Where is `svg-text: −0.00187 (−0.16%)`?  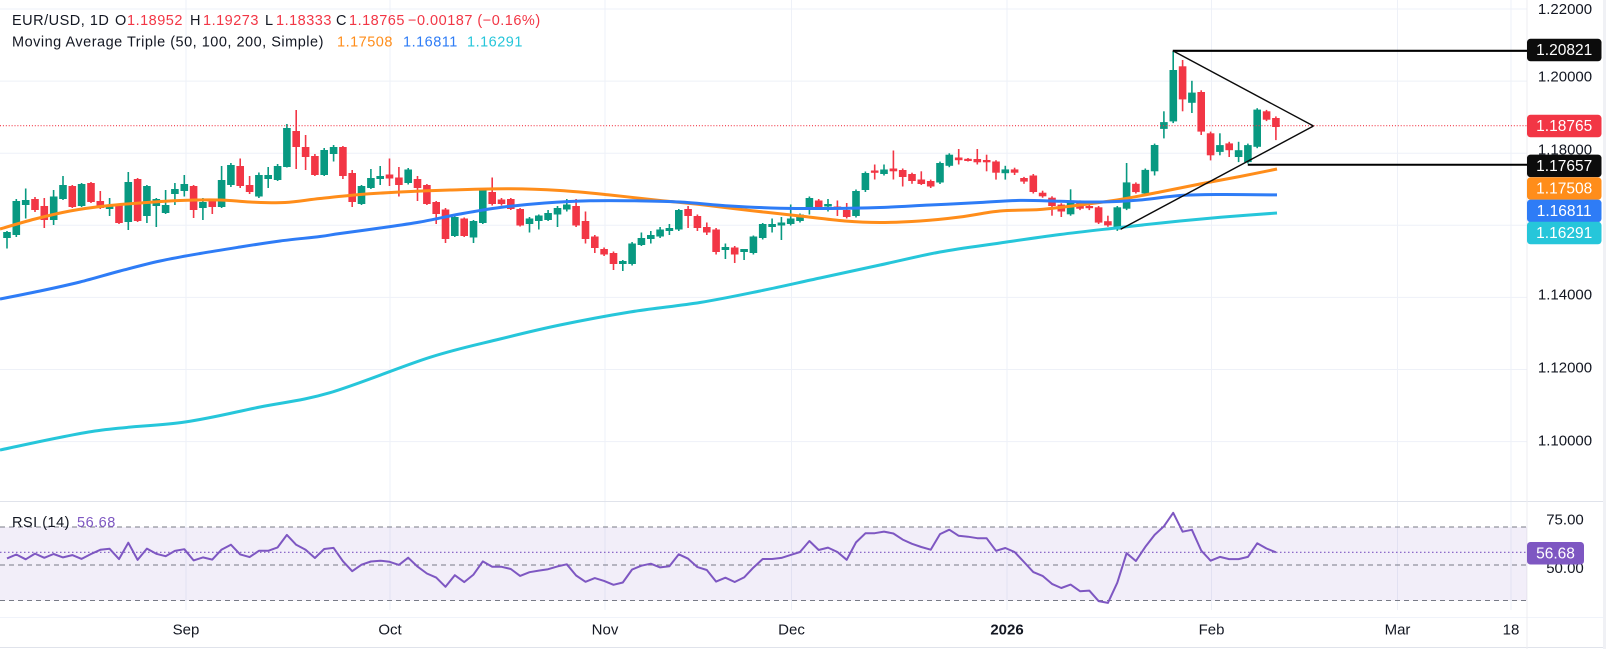
svg-text: −0.00187 (−0.16%) is located at coordinates (474, 21).